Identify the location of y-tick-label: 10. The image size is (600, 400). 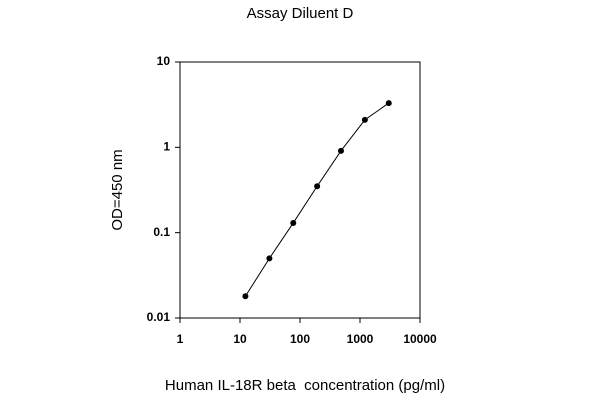
(164, 61).